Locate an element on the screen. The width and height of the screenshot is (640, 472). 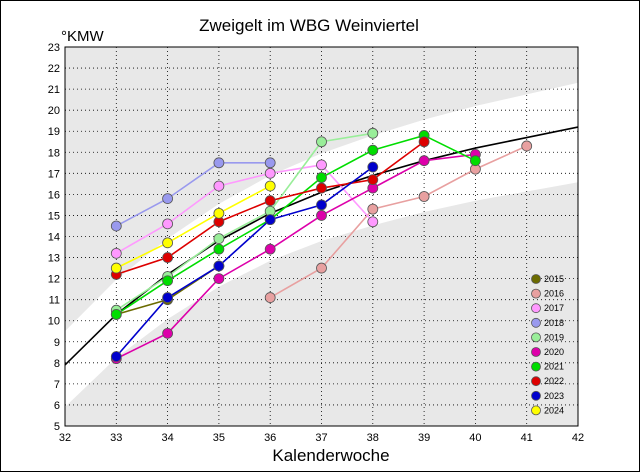
legend-label-2024: 2024 is located at coordinates (554, 410).